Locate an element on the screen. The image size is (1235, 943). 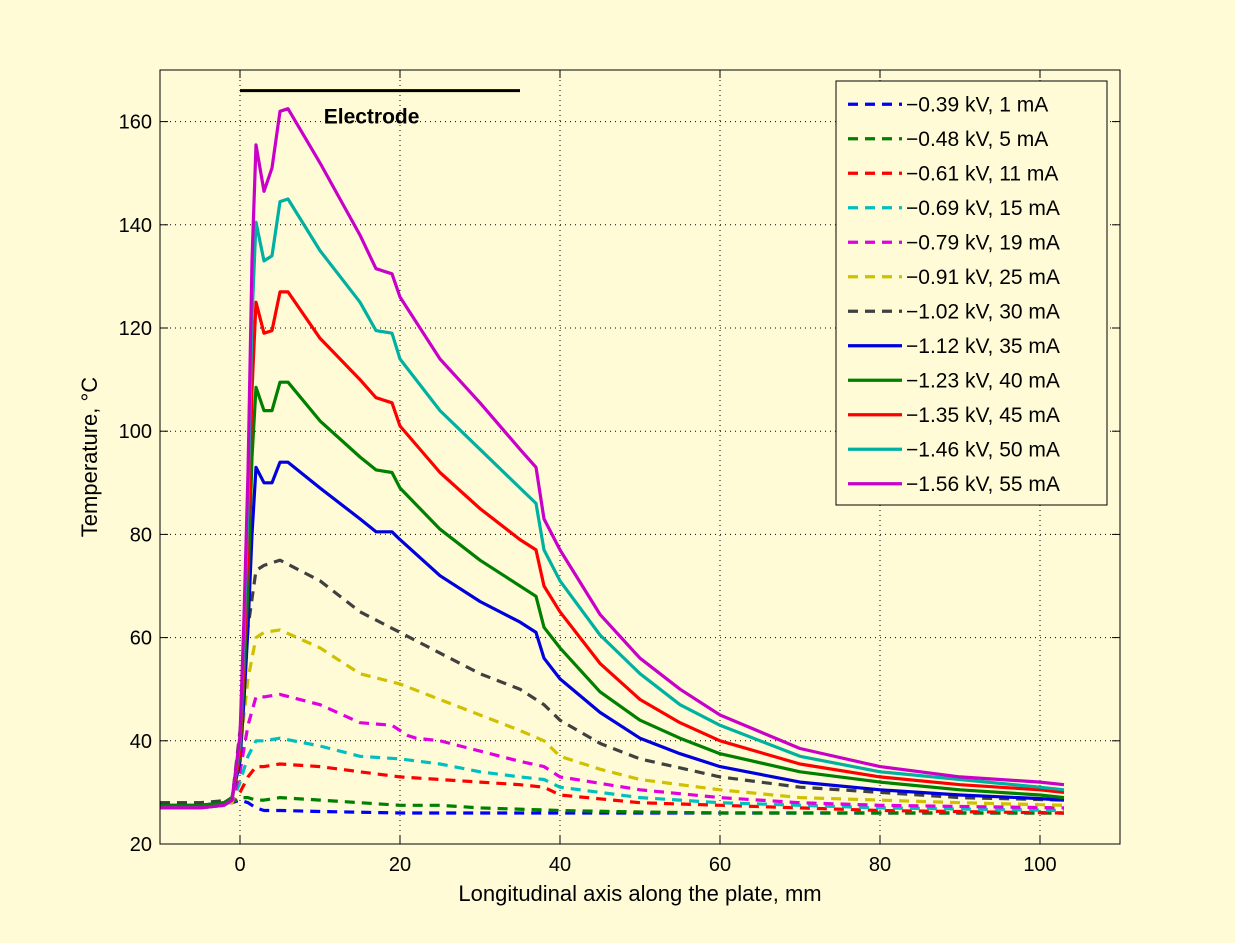
x-tick-label: 40 is located at coordinates (560, 865).